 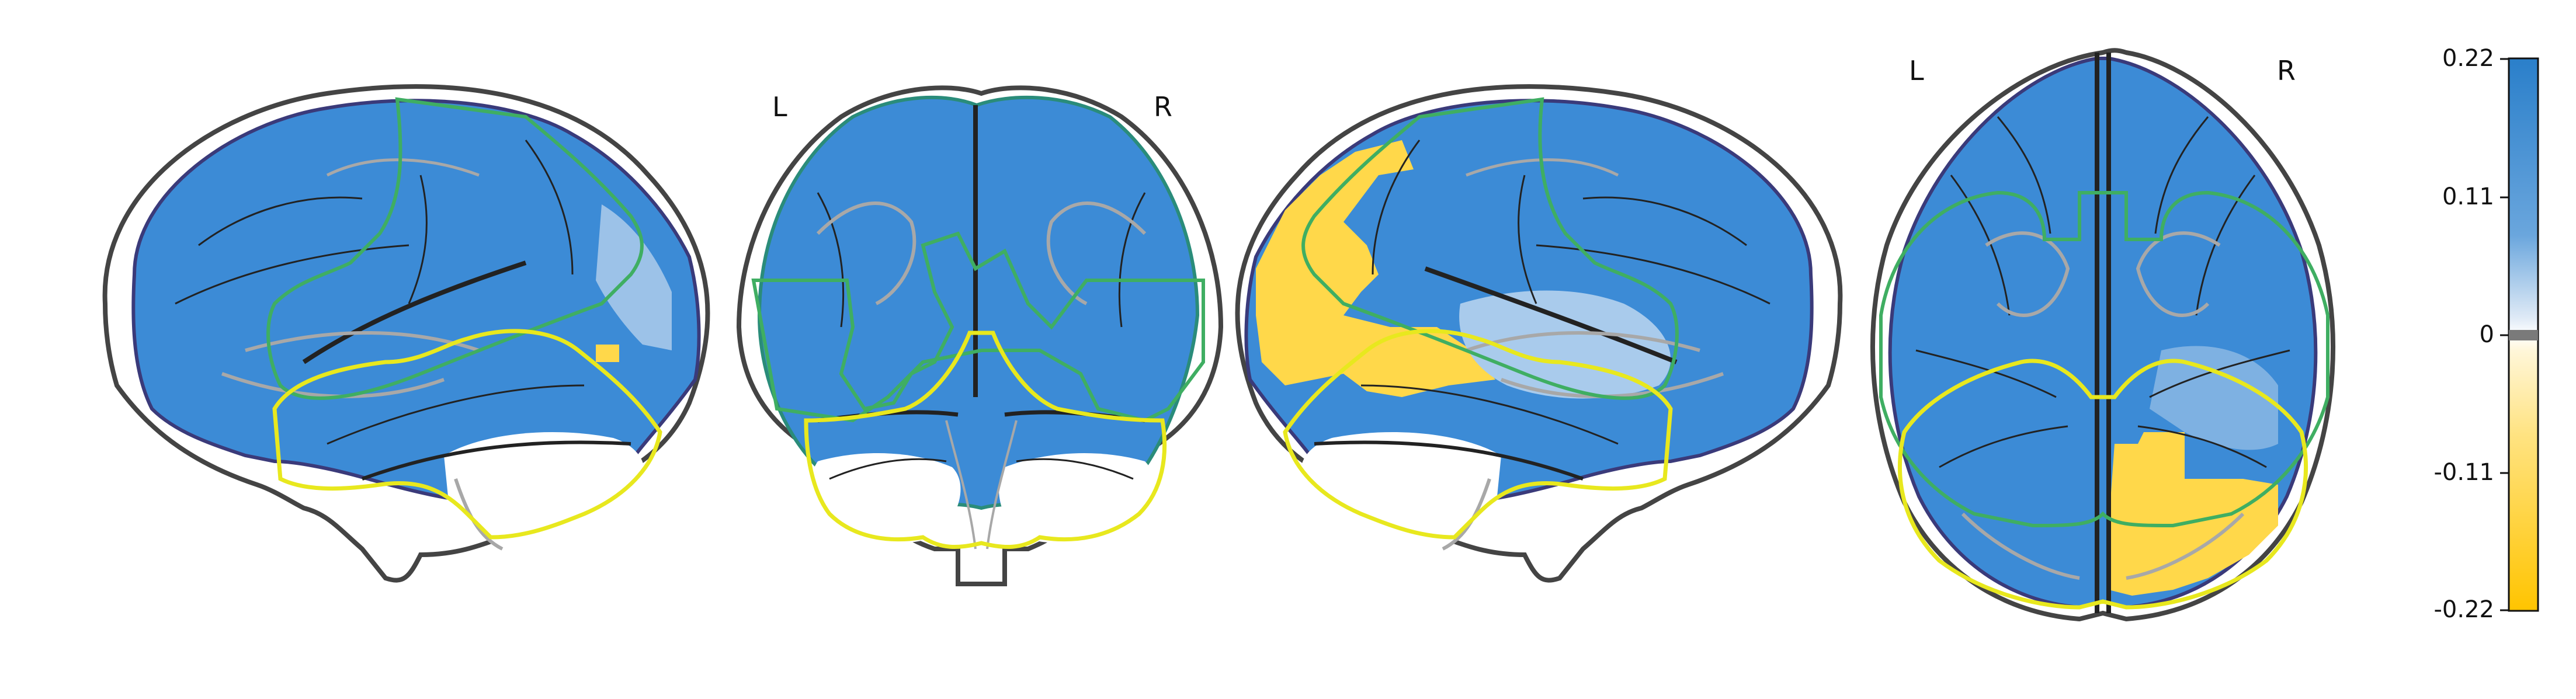 I want to click on colorbar, so click(x=2519, y=334).